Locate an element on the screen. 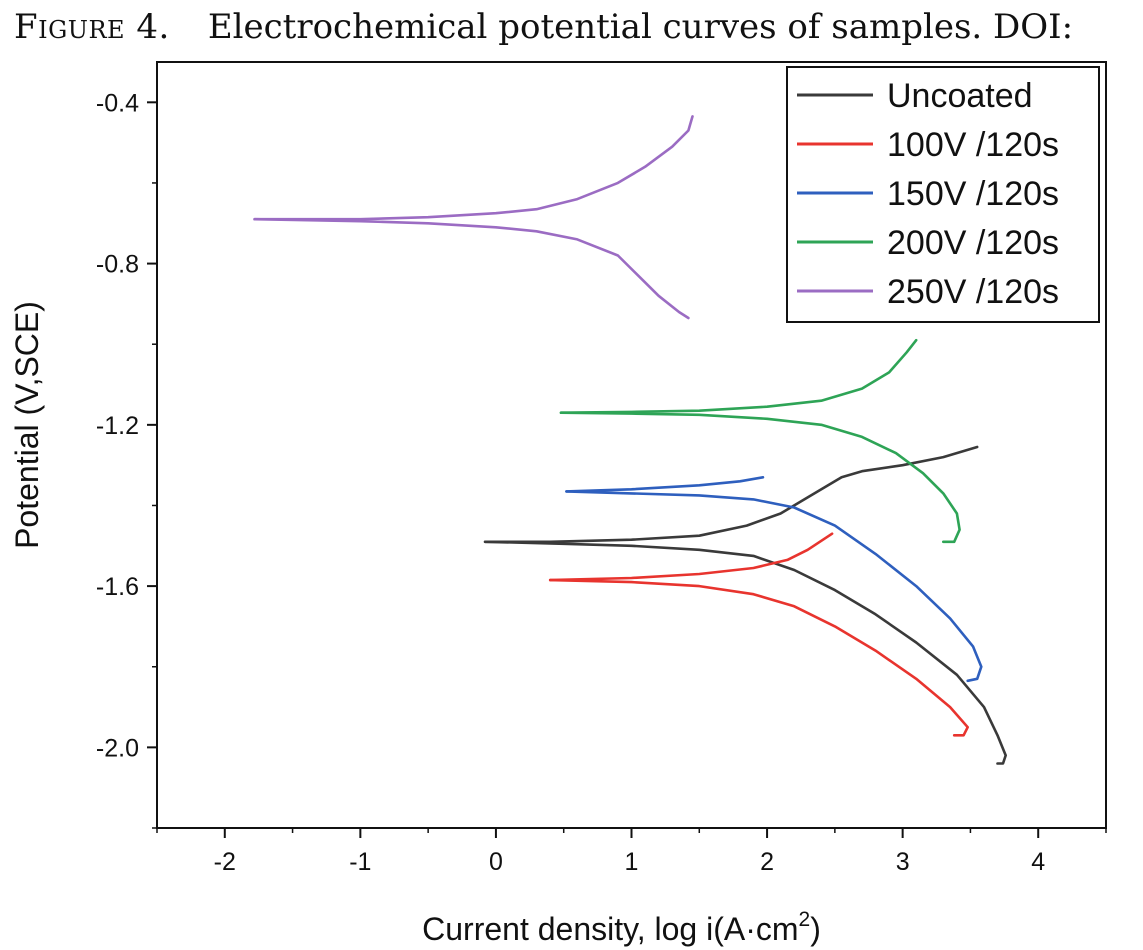  legend-item-250v-120s: 250V /120s is located at coordinates (928, 292).